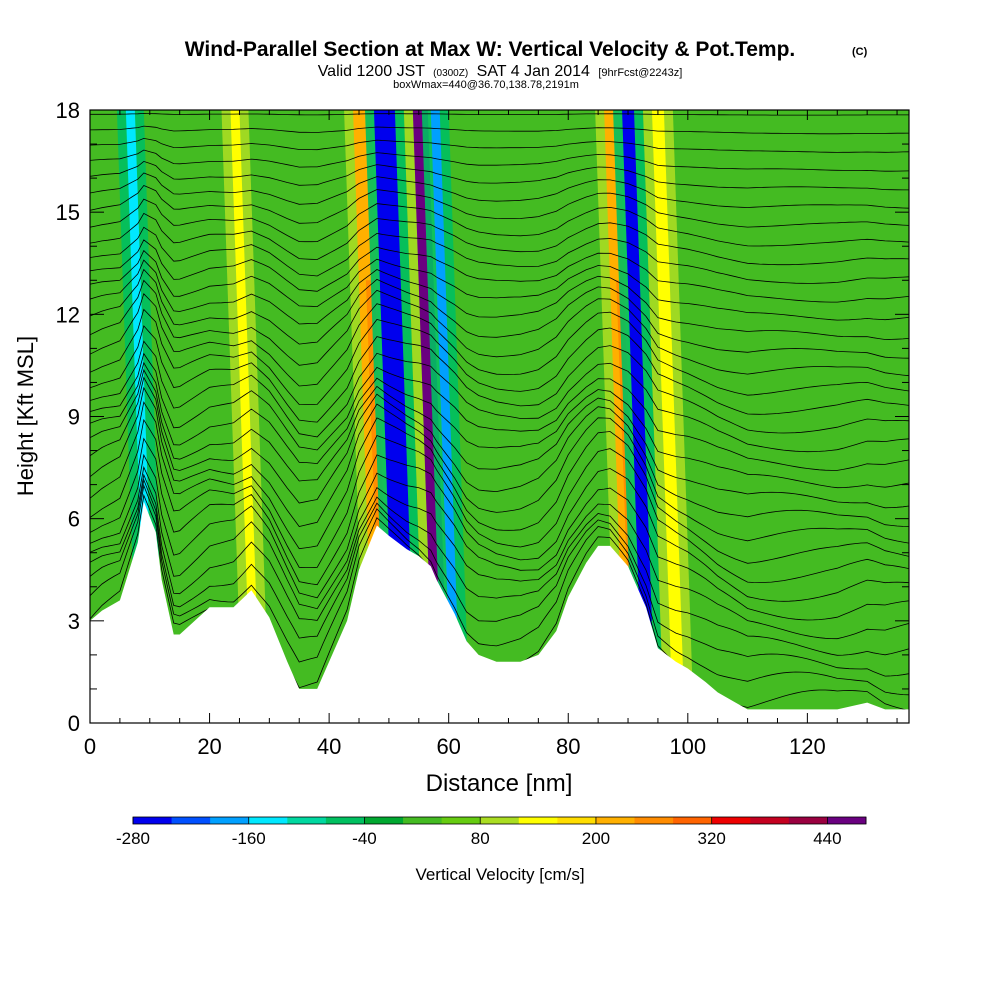 The width and height of the screenshot is (1000, 1000). What do you see at coordinates (499, 783) in the screenshot?
I see `x-axis-label: Distance [nm]` at bounding box center [499, 783].